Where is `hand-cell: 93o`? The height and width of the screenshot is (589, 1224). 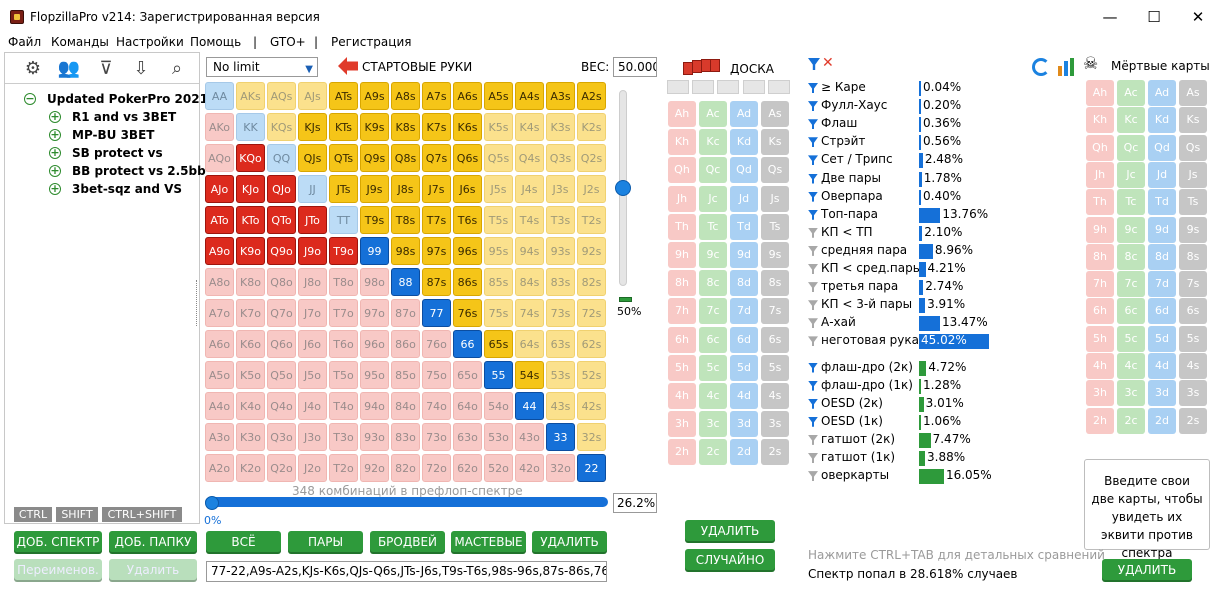
hand-cell: 93o is located at coordinates (374, 437).